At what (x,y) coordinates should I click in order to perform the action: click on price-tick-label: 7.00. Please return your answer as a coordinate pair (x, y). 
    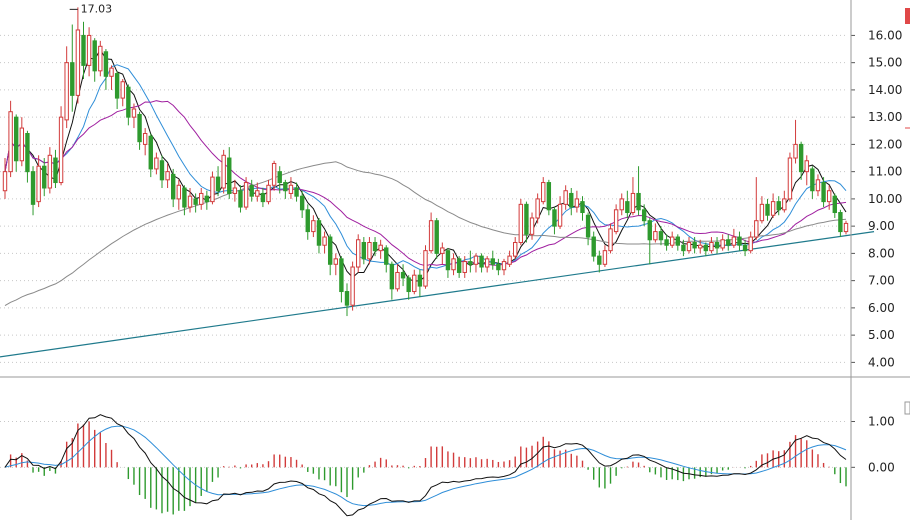
    Looking at the image, I should click on (881, 281).